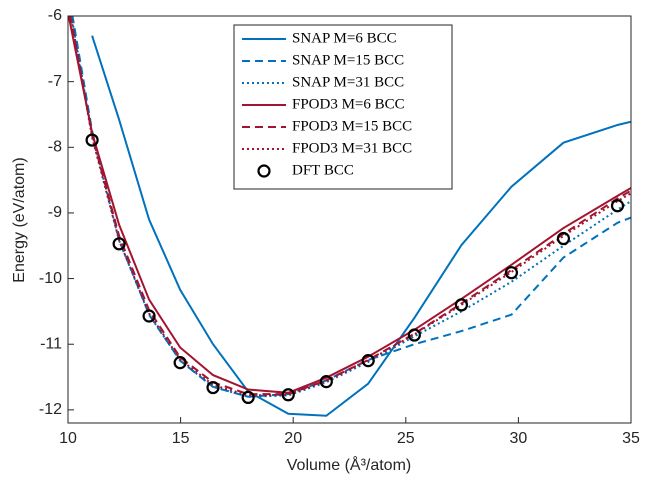 This screenshot has height=484, width=654. Describe the element at coordinates (264, 171) in the screenshot. I see `legend-marker` at that location.